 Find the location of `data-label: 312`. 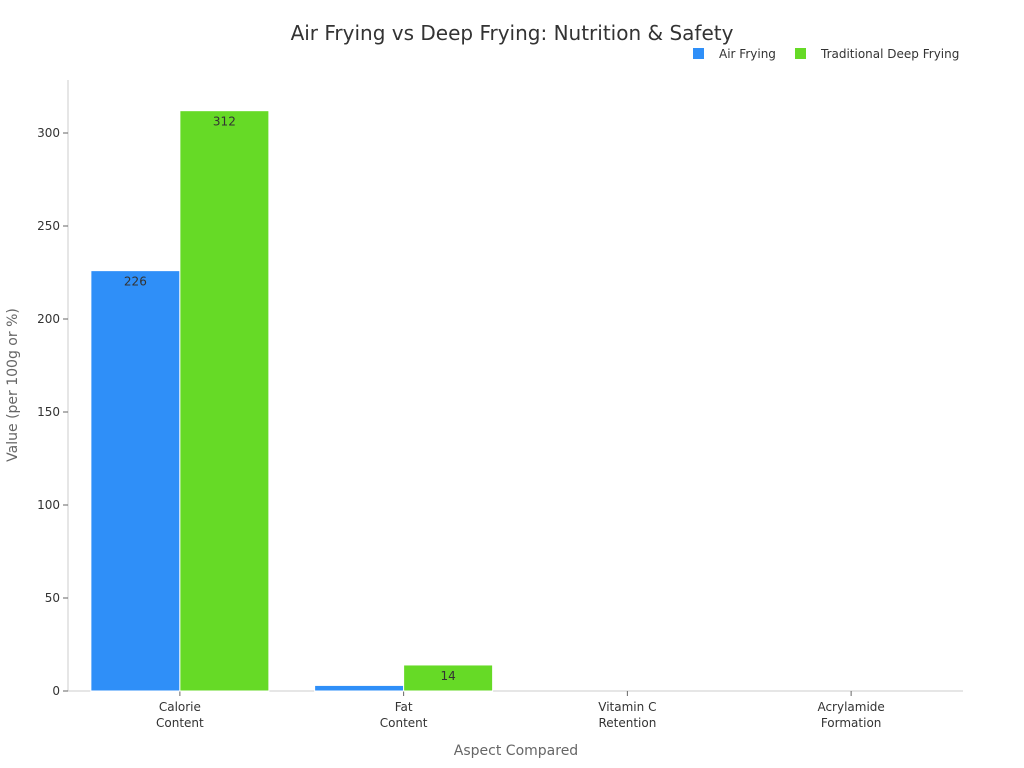

data-label: 312 is located at coordinates (224, 122).